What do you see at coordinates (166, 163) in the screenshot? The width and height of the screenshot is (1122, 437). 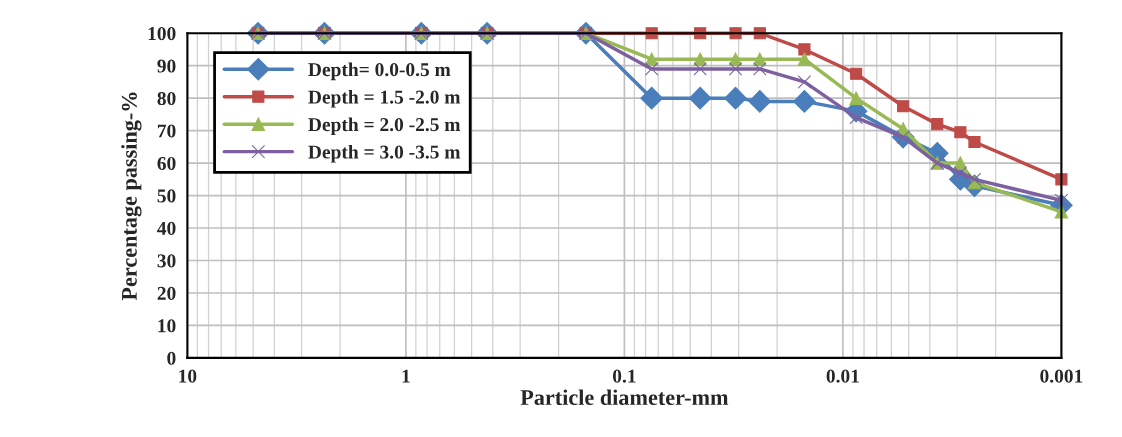 I see `y-tick-label: 60` at bounding box center [166, 163].